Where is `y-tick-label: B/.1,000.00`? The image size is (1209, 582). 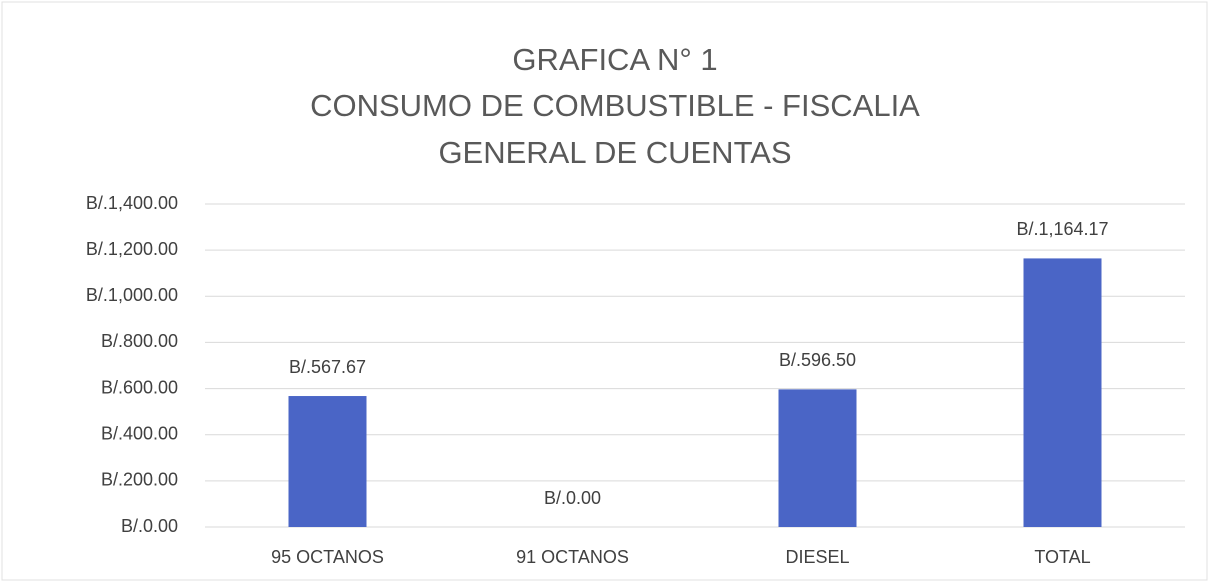
y-tick-label: B/.1,000.00 is located at coordinates (132, 295).